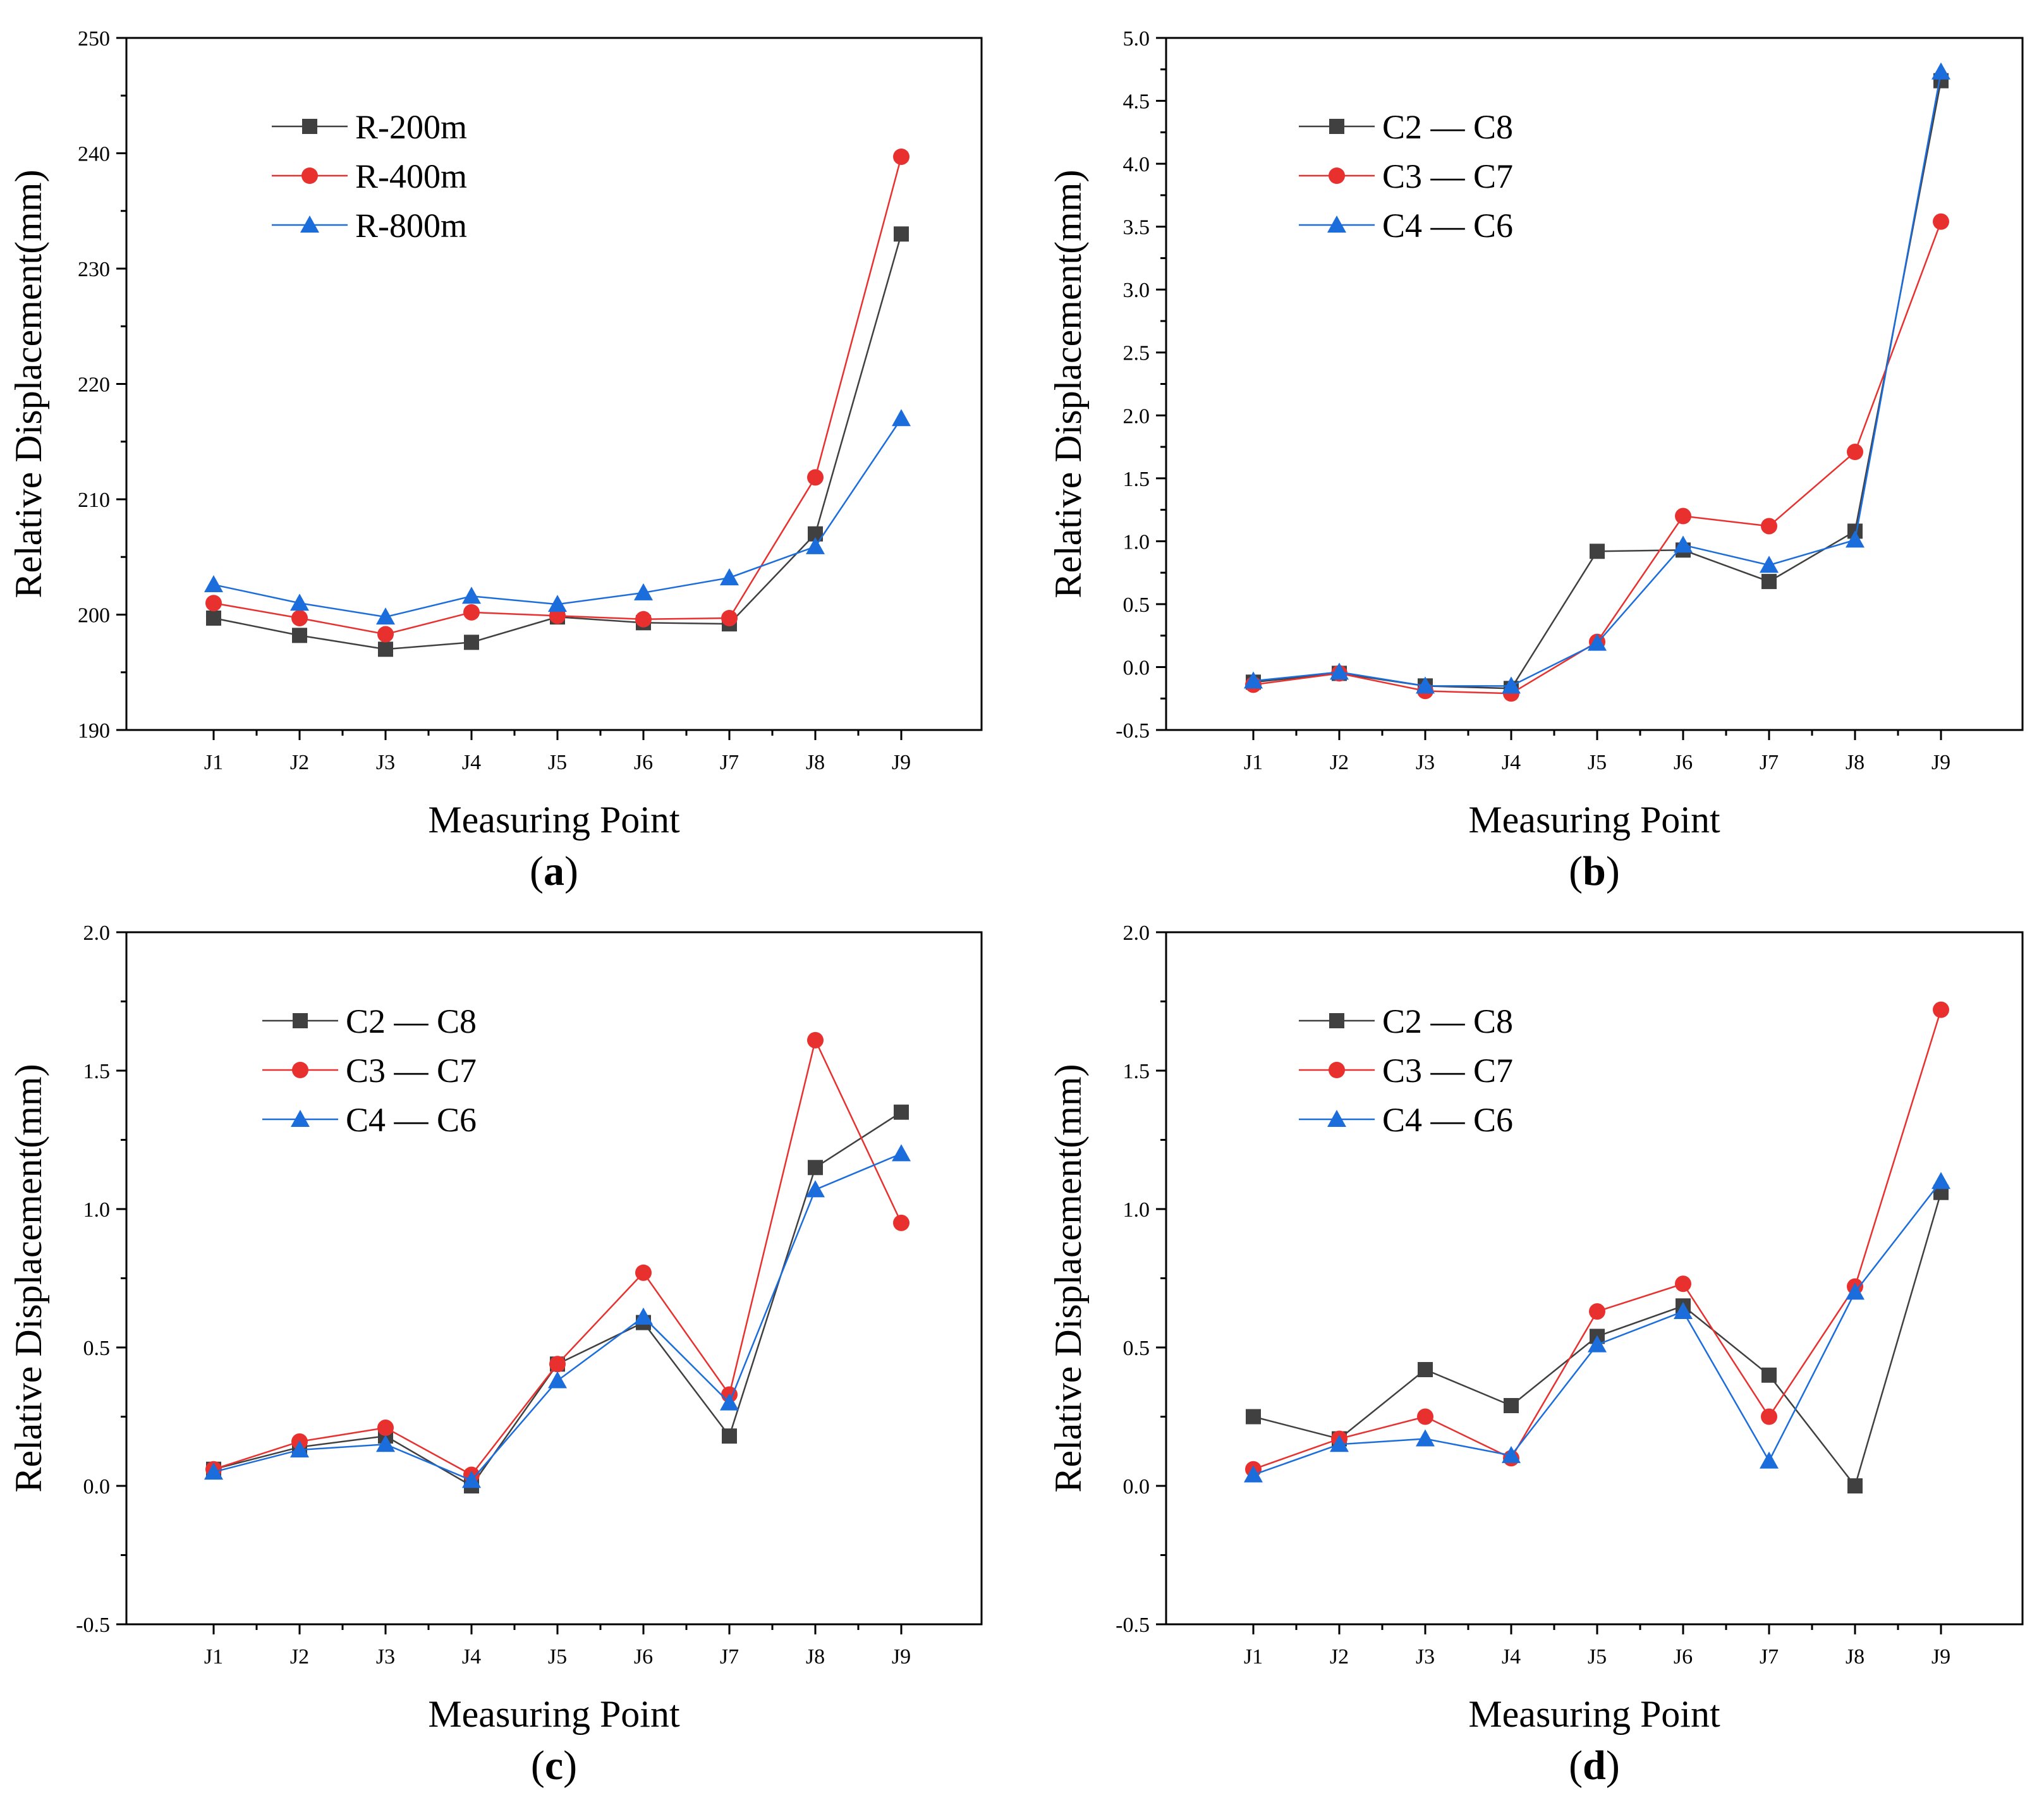 The height and width of the screenshot is (1812, 2044). Describe the element at coordinates (1137, 228) in the screenshot. I see `y-tick-label: 3.5` at that location.